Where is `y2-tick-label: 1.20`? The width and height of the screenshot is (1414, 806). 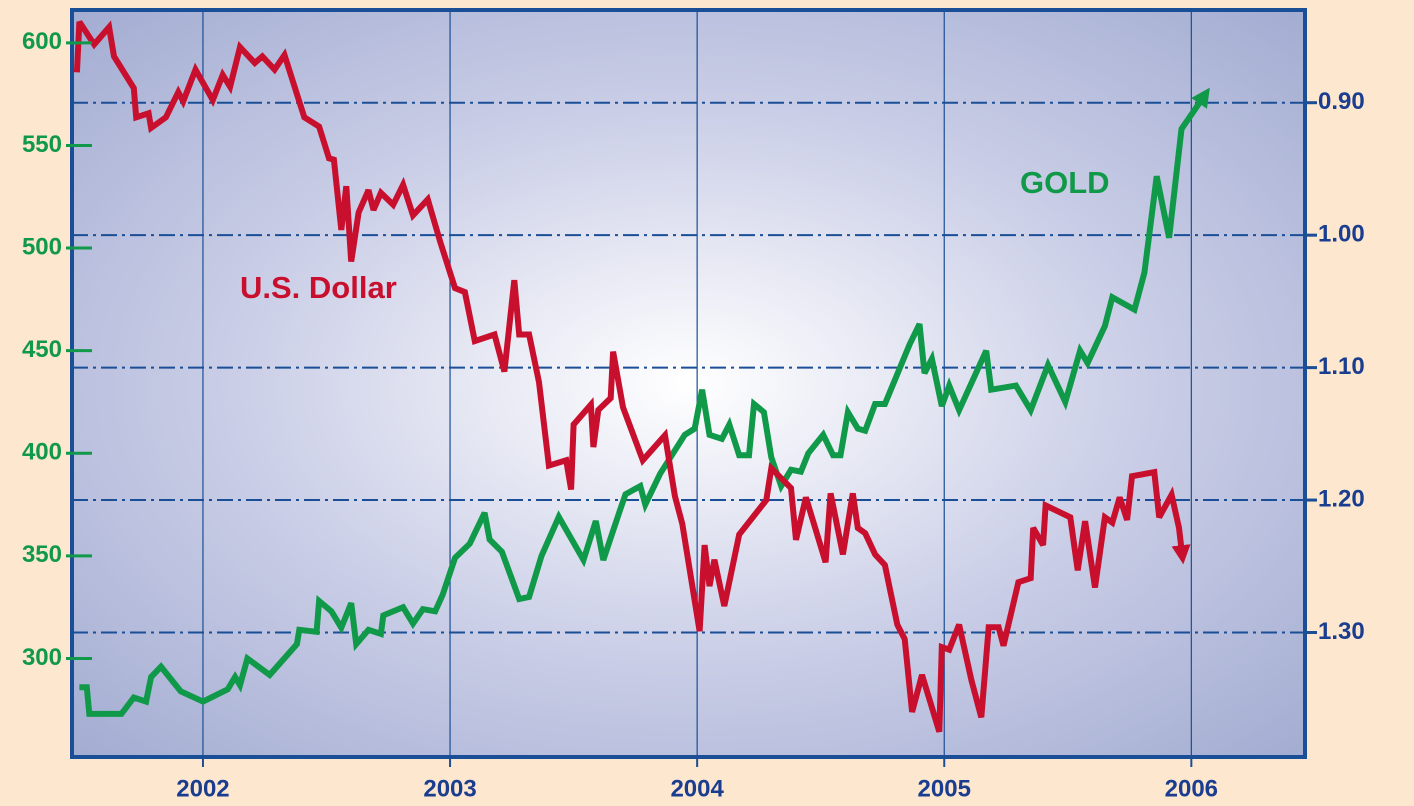
y2-tick-label: 1.20 is located at coordinates (1341, 498).